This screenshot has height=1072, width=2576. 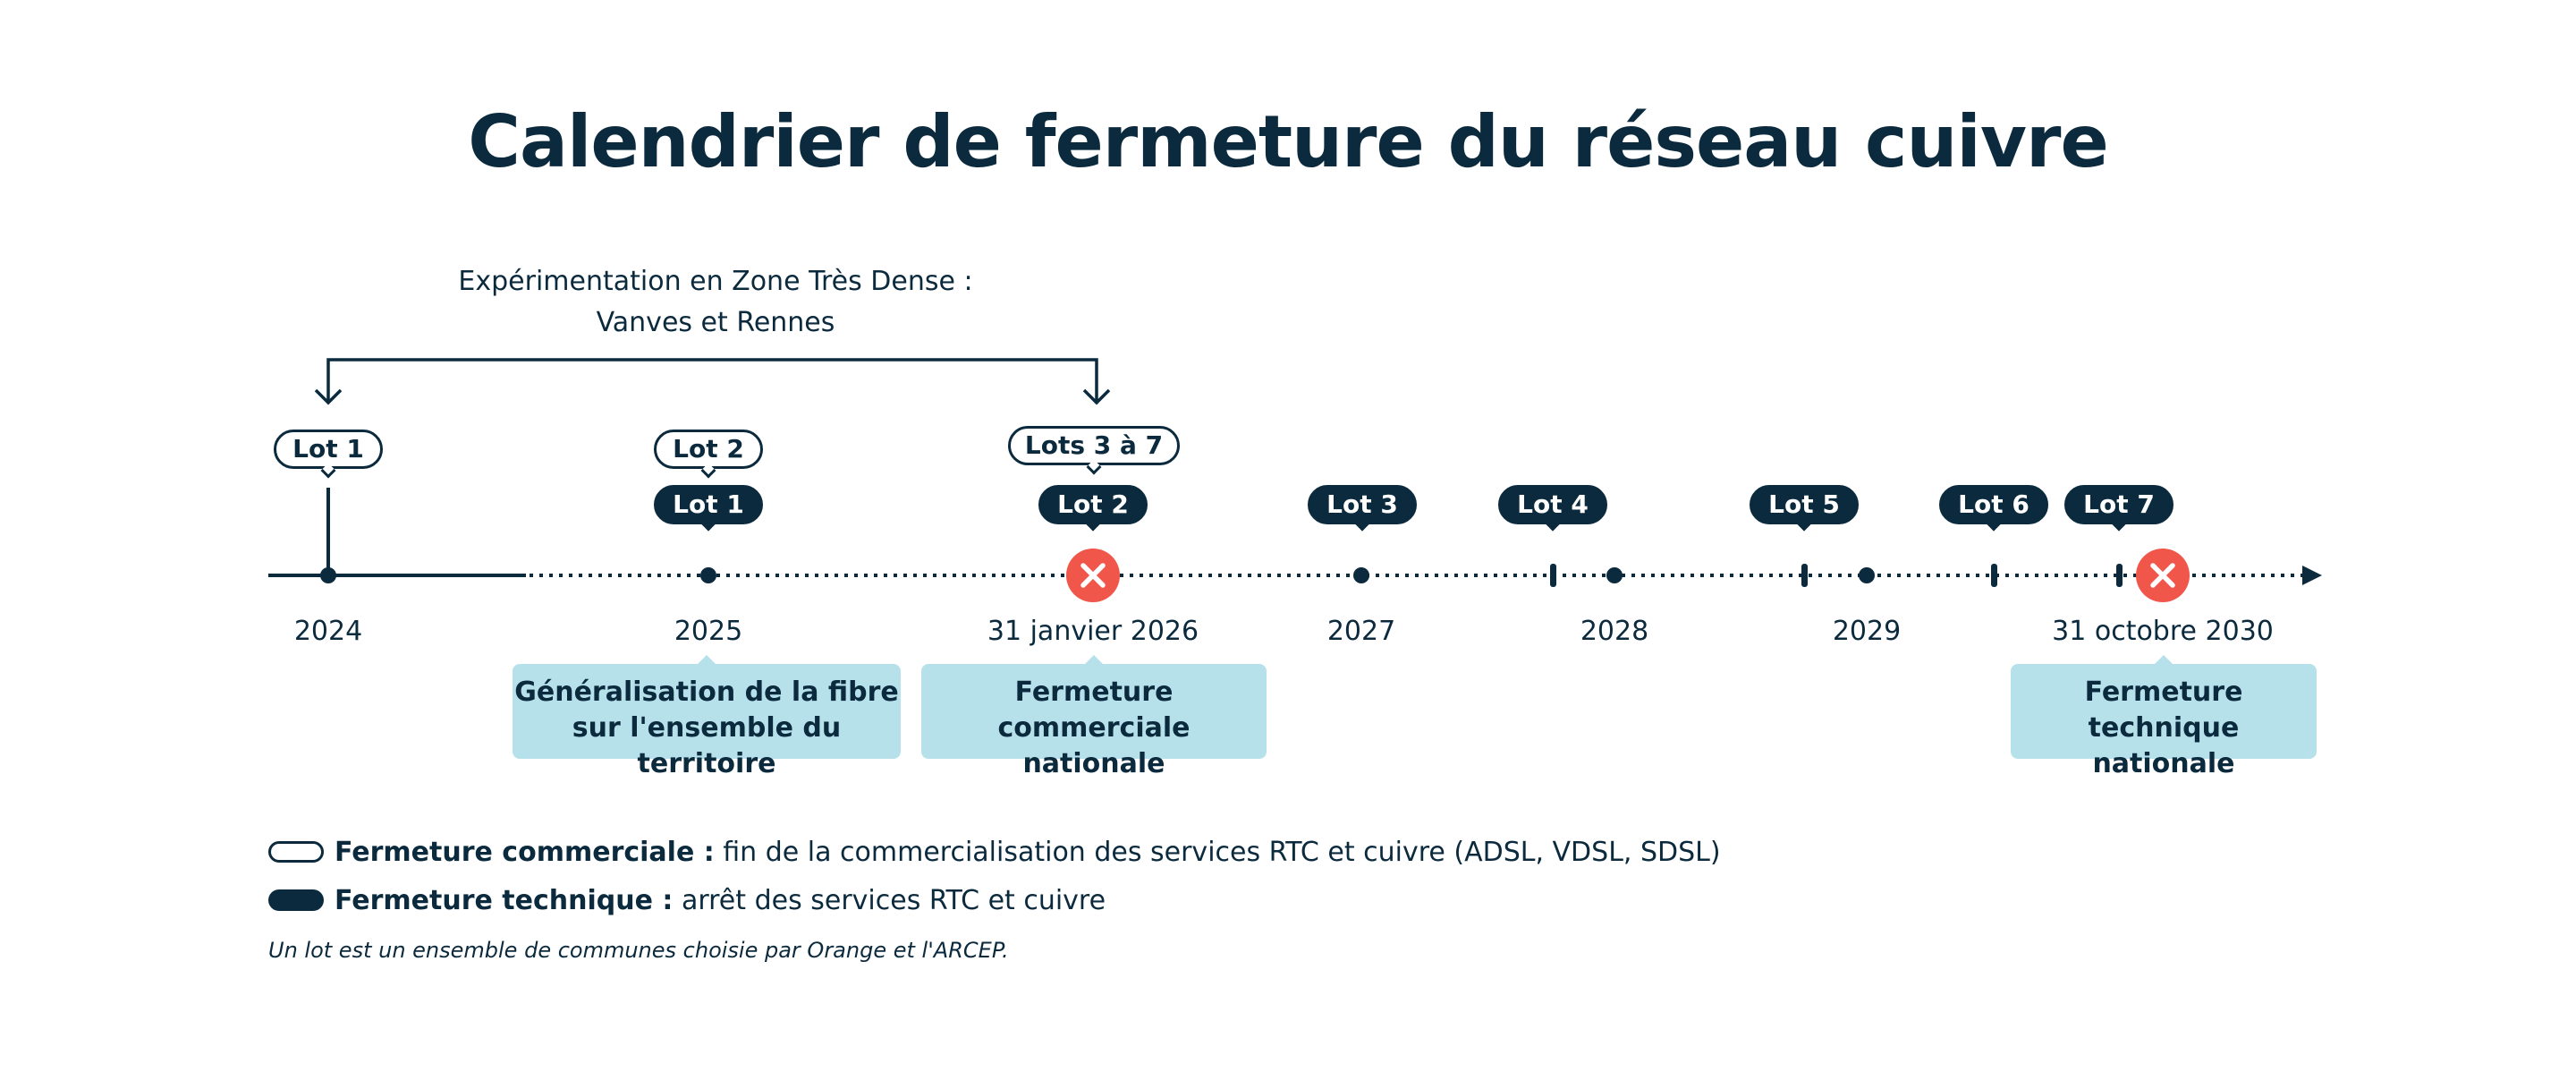 I want to click on commercial-badge-lots3-7: Lots 3 à 7, so click(x=1094, y=446).